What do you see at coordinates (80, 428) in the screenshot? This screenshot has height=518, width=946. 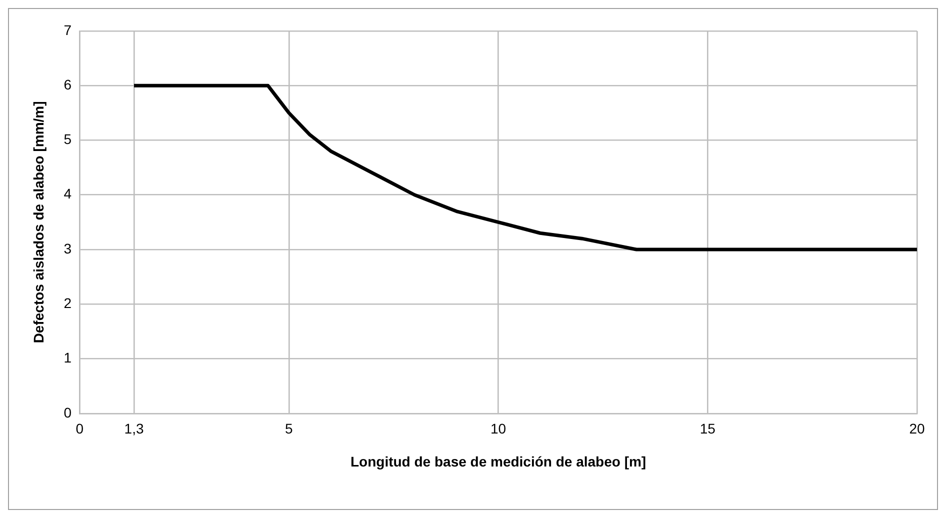 I see `x-tick-label: 0` at bounding box center [80, 428].